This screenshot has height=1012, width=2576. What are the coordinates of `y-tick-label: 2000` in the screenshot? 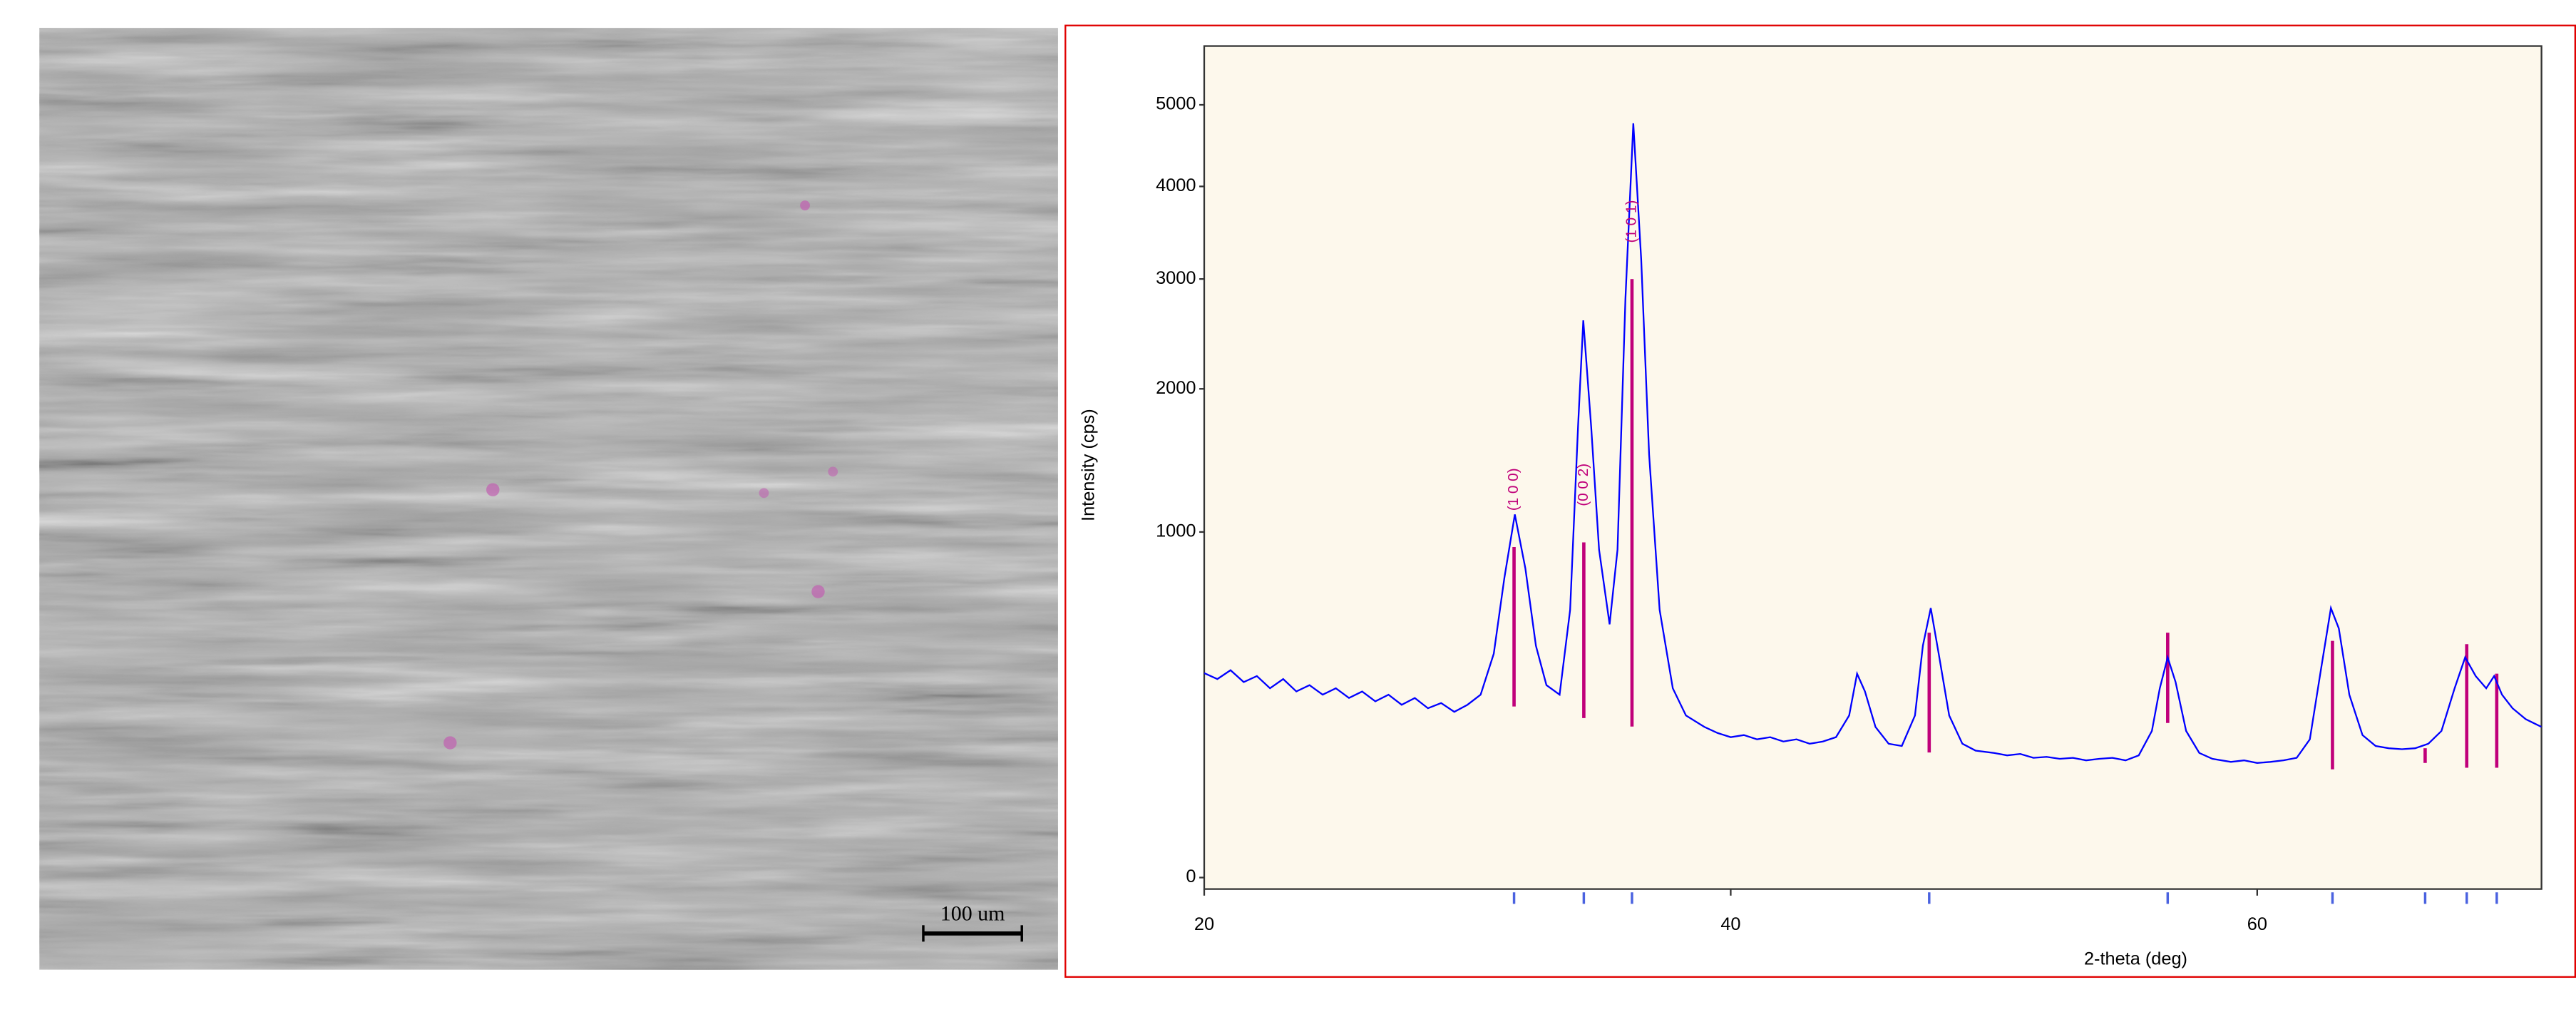 It's located at (1176, 388).